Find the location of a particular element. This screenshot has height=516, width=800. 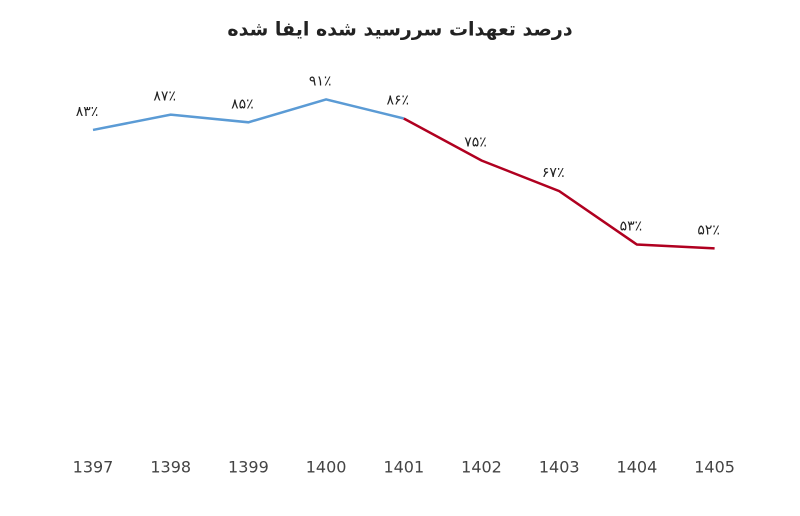

x-tick-label: 1399 is located at coordinates (248, 467).